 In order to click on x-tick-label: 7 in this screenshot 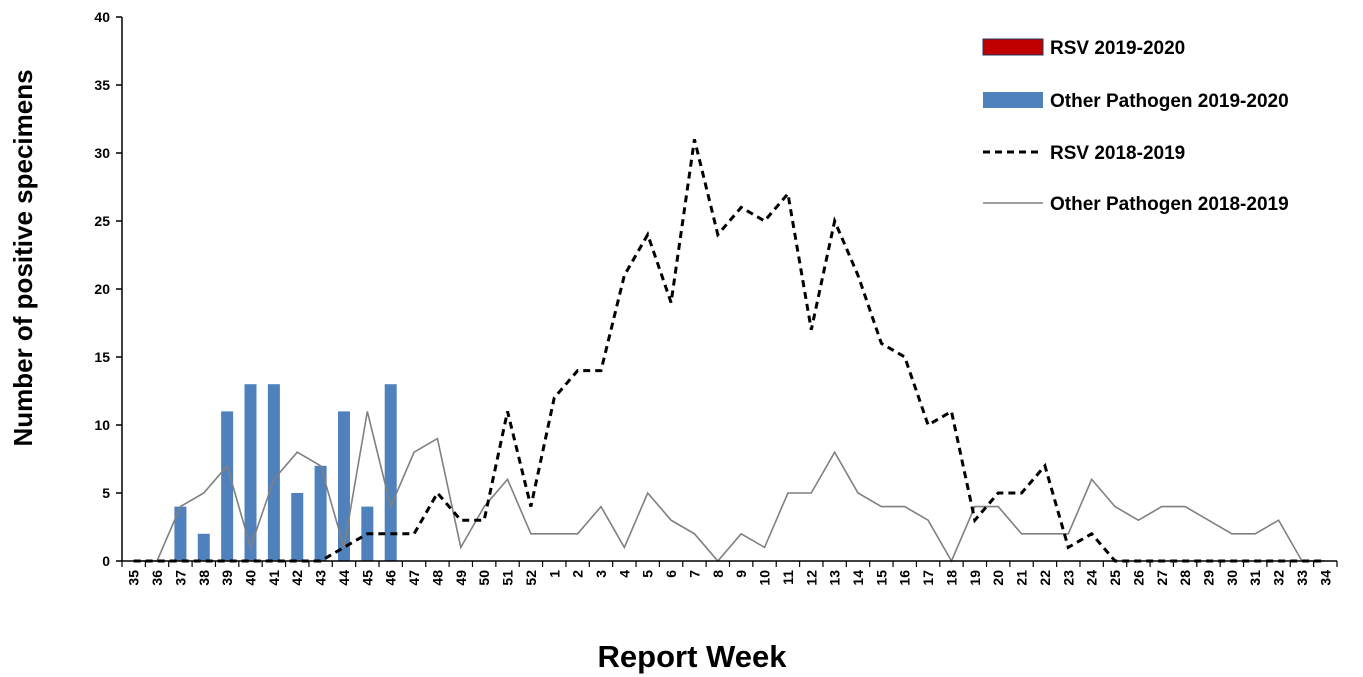, I will do `click(694, 574)`.